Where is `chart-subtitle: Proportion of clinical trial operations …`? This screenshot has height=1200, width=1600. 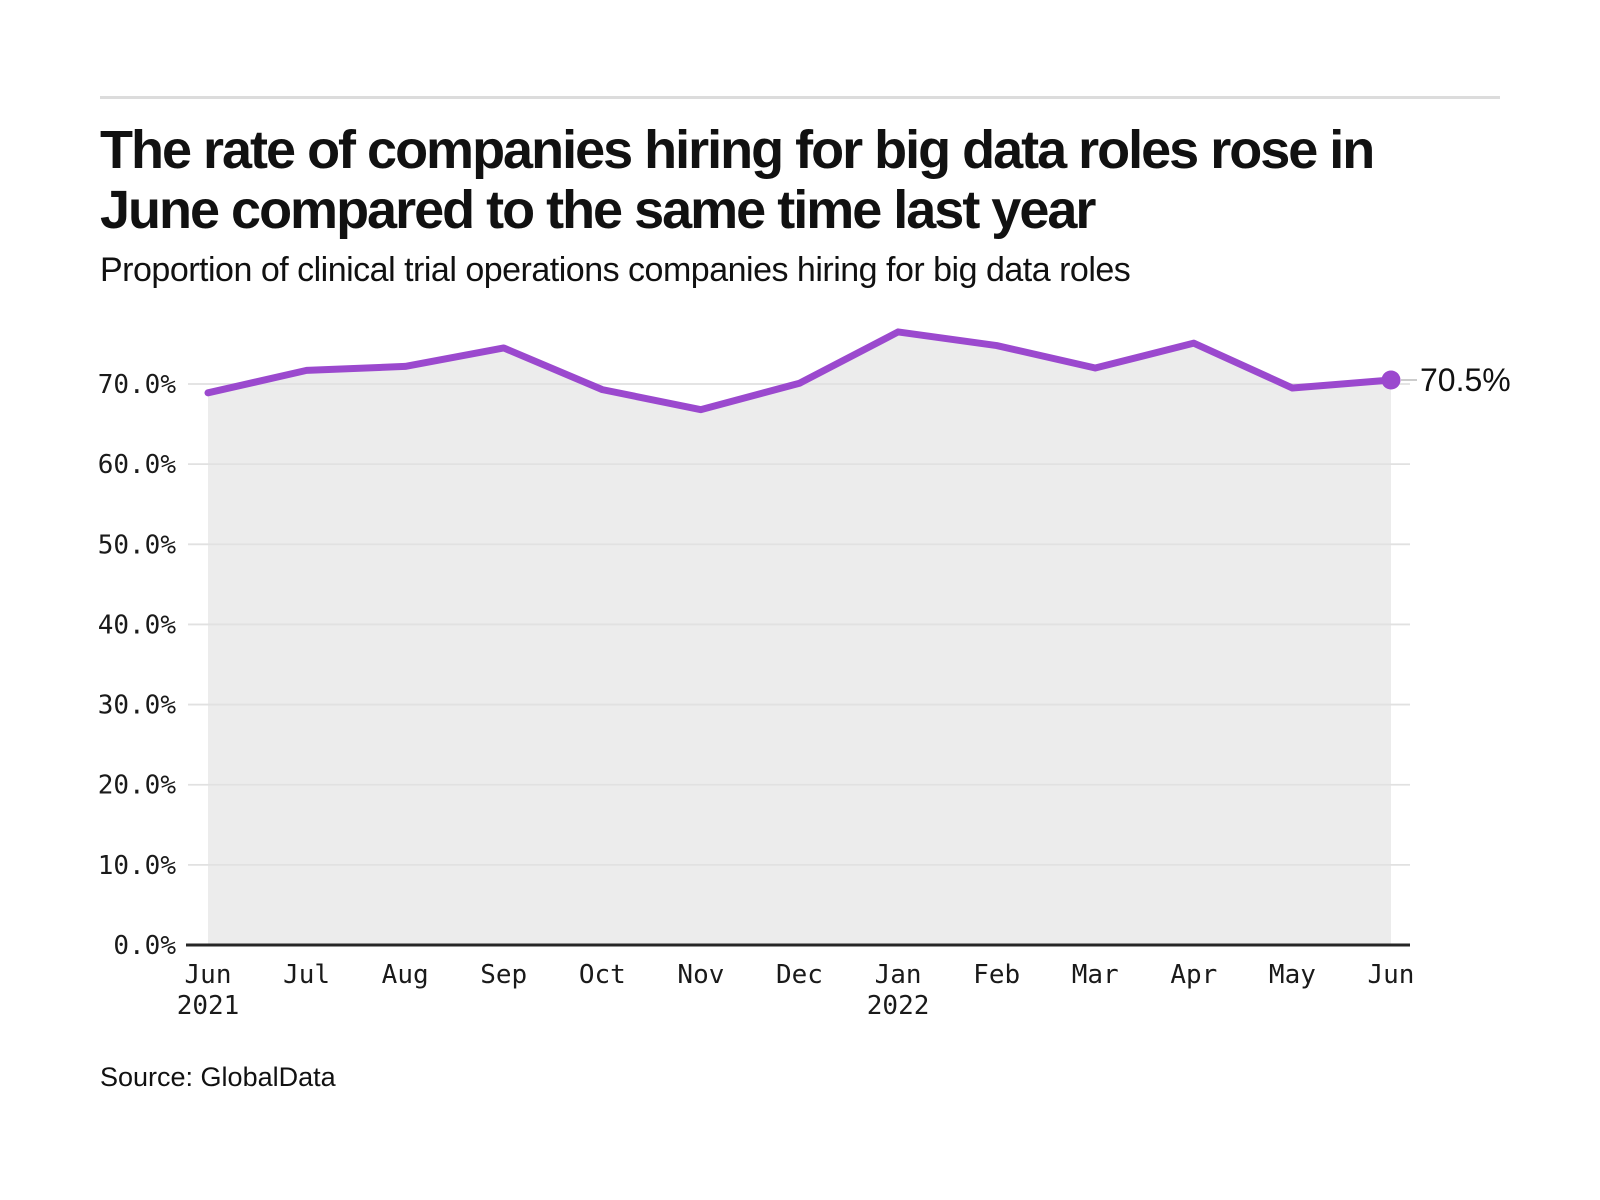
chart-subtitle: Proportion of clinical trial operations … is located at coordinates (615, 270).